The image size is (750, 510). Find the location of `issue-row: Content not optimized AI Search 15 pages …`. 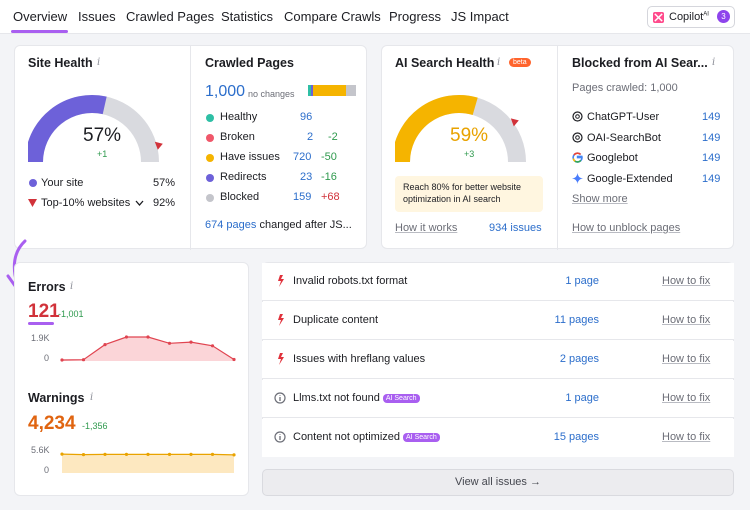

issue-row: Content not optimized AI Search 15 pages … is located at coordinates (498, 438).